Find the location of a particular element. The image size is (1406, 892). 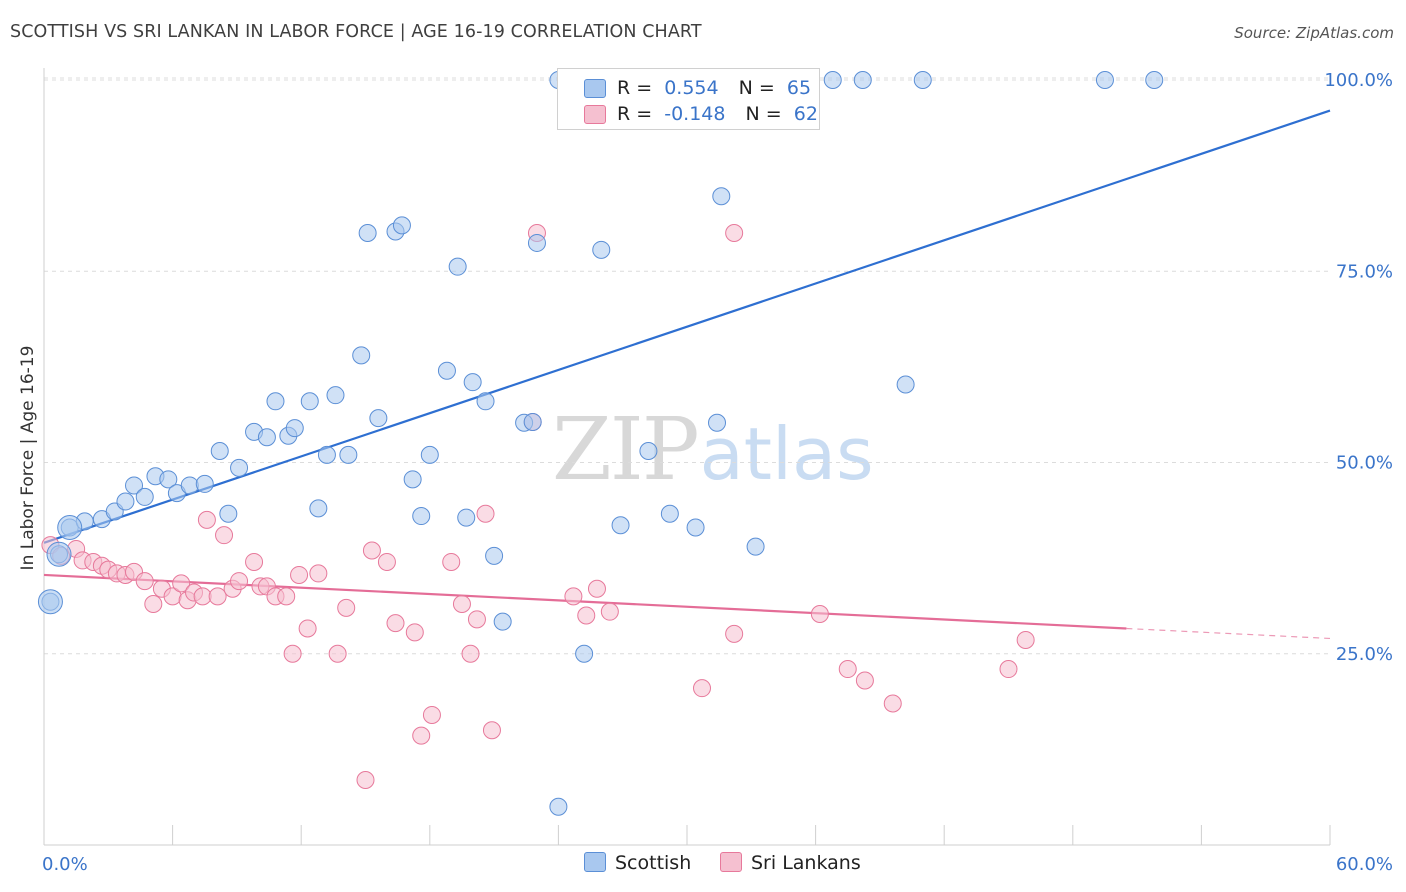

r-value: -0.148 is located at coordinates (695, 114).